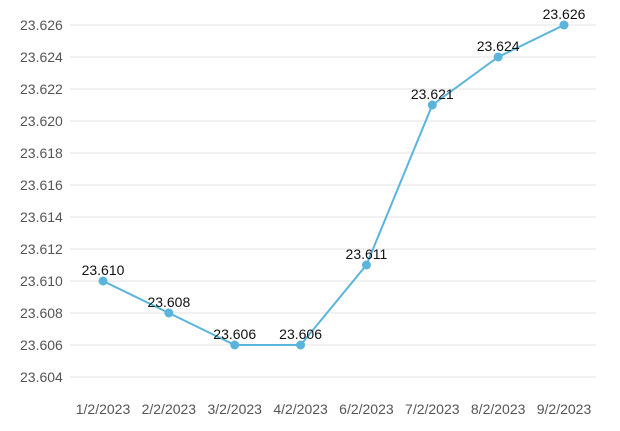 The image size is (620, 431). What do you see at coordinates (41, 121) in the screenshot?
I see `y-tick-label: 23.620` at bounding box center [41, 121].